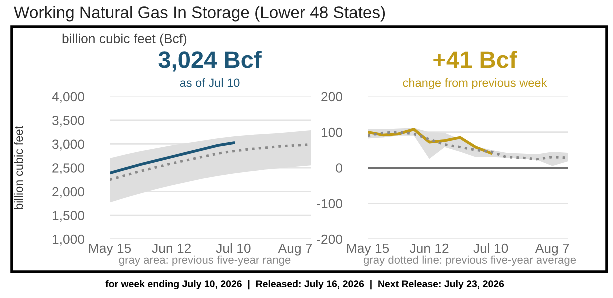  I want to click on y-tick-label: -100, so click(329, 204).